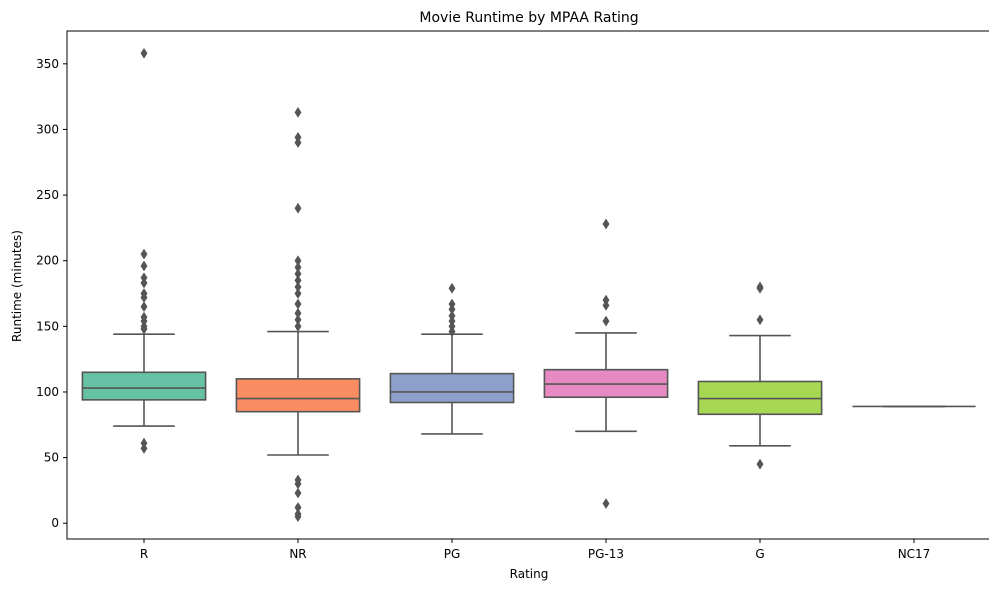 This screenshot has width=989, height=590. What do you see at coordinates (51, 458) in the screenshot?
I see `y-tick-label: 50` at bounding box center [51, 458].